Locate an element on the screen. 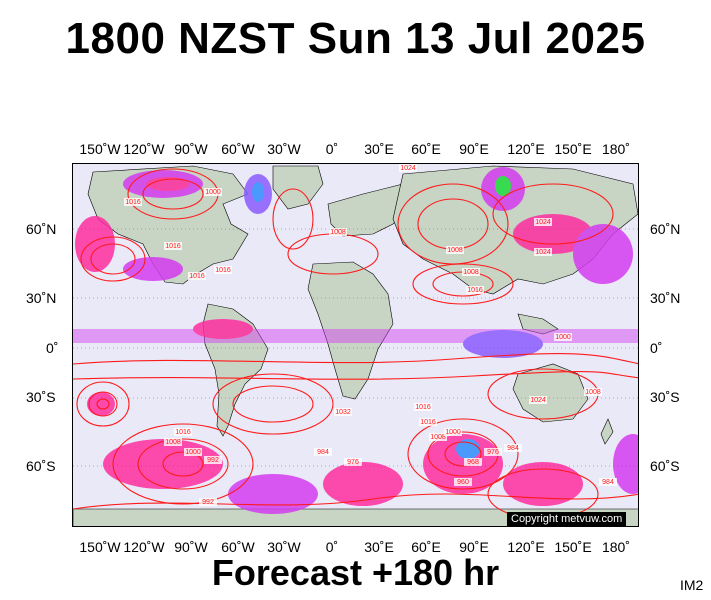 This screenshot has width=711, height=600. lon-tick-bottom: 0˚ is located at coordinates (332, 547).